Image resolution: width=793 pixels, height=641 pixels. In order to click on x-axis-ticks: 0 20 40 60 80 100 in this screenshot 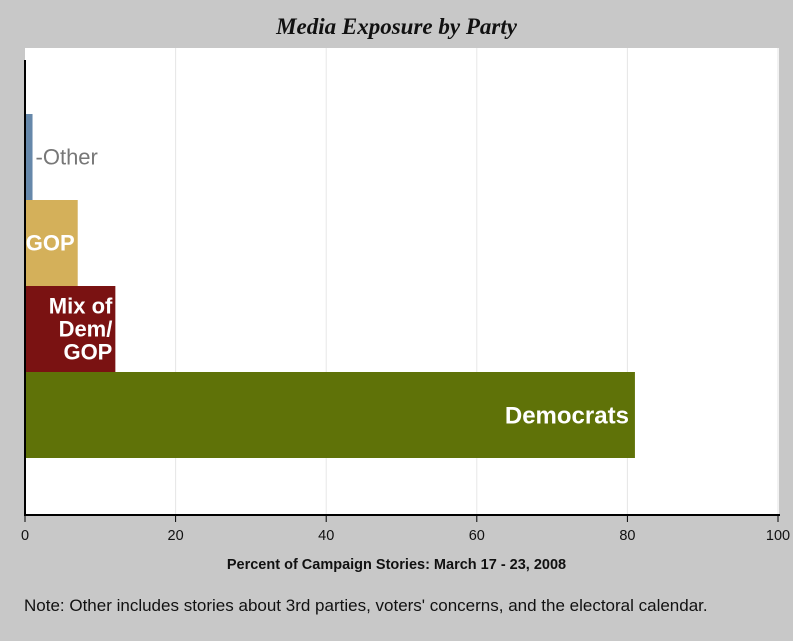, I will do `click(405, 529)`.